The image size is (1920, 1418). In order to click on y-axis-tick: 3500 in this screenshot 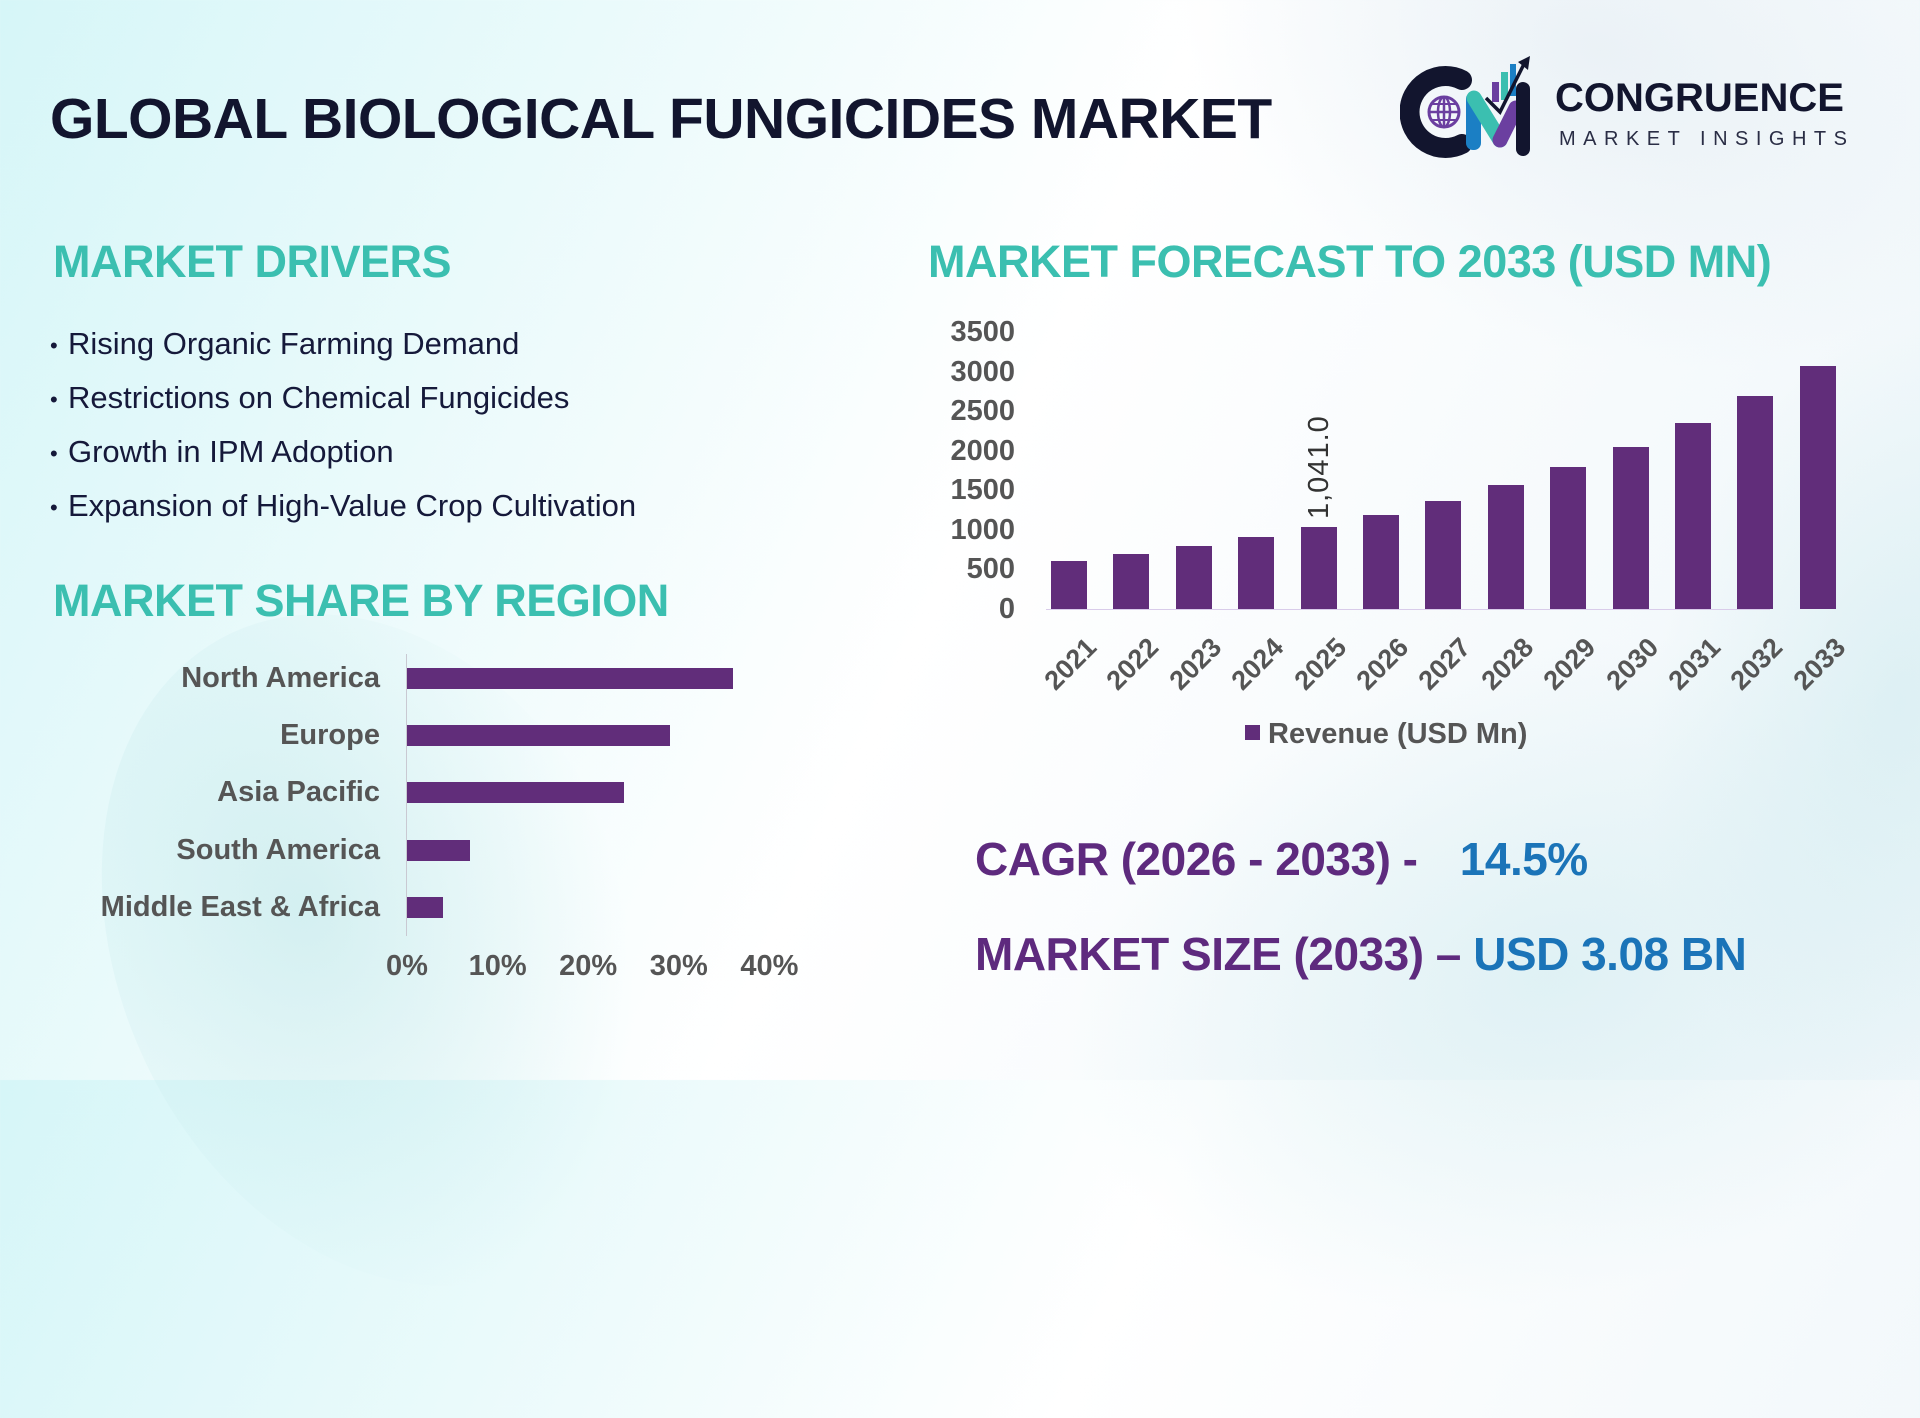, I will do `click(982, 332)`.